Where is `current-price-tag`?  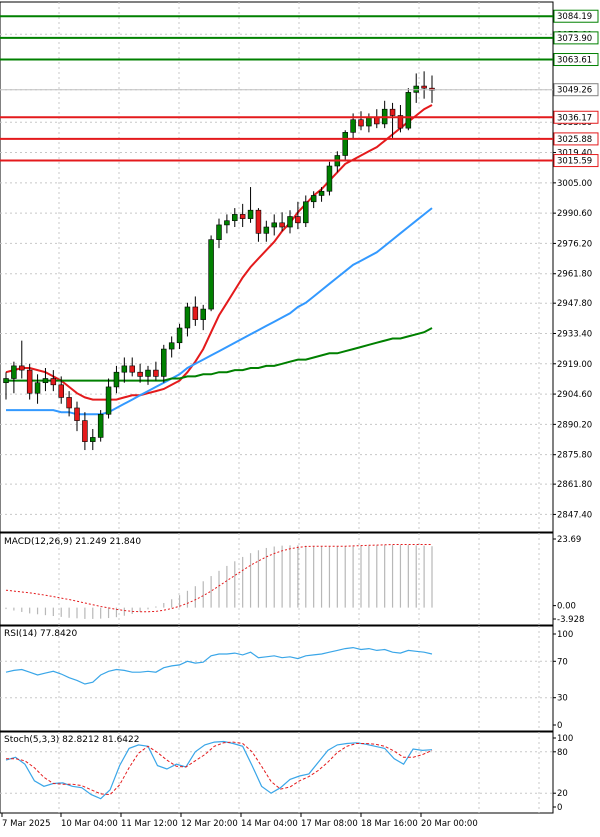
current-price-tag is located at coordinates (576, 90).